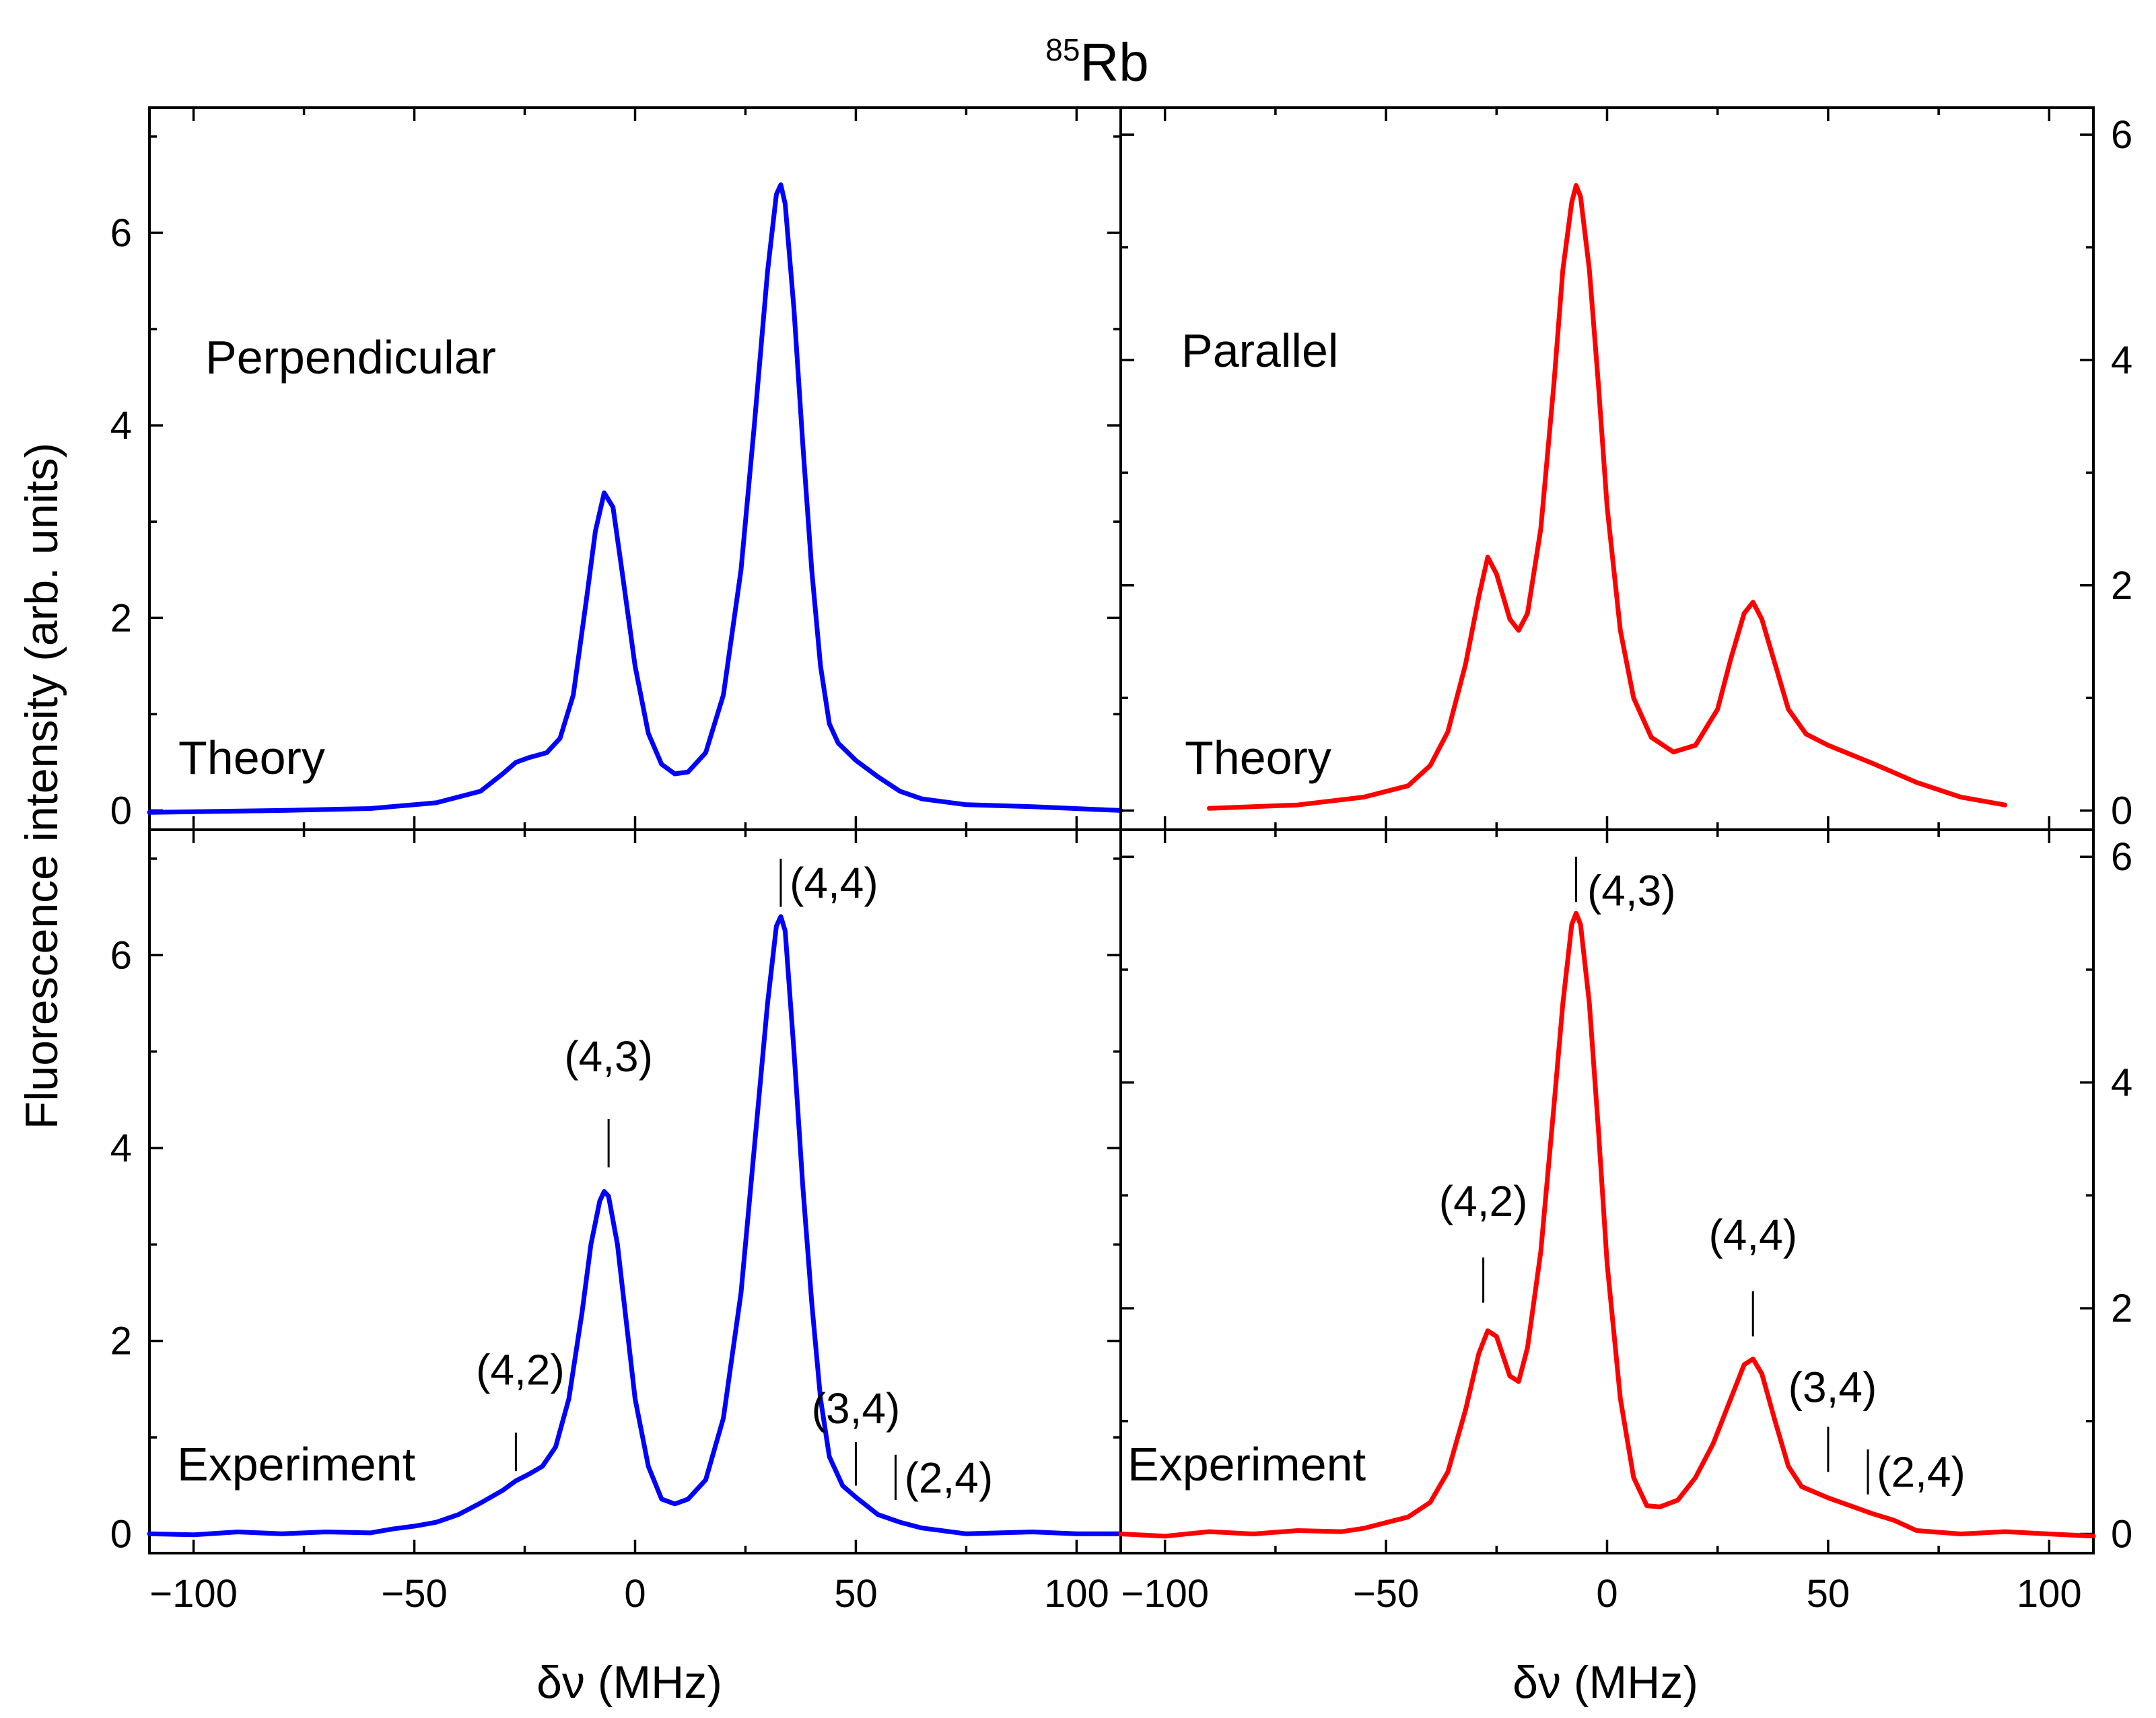 Image resolution: width=2156 pixels, height=1718 pixels. I want to click on title-superscript: 85, so click(1062, 49).